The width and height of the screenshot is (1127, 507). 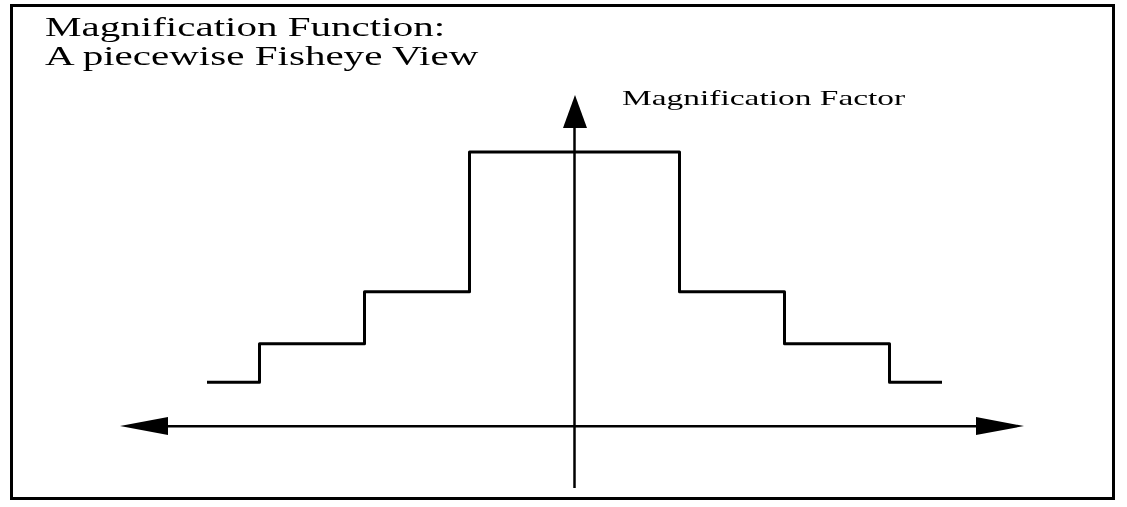 What do you see at coordinates (262, 56) in the screenshot?
I see `chart-subtitle: A piecewise Fisheye View` at bounding box center [262, 56].